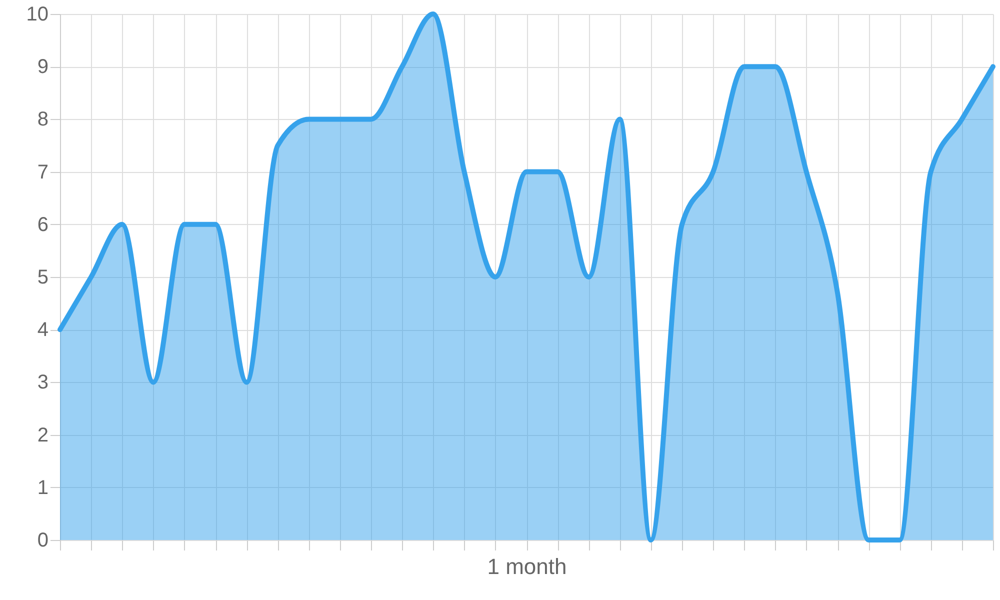 This screenshot has height=600, width=1000. What do you see at coordinates (42, 119) in the screenshot?
I see `y-tick-label: 8` at bounding box center [42, 119].